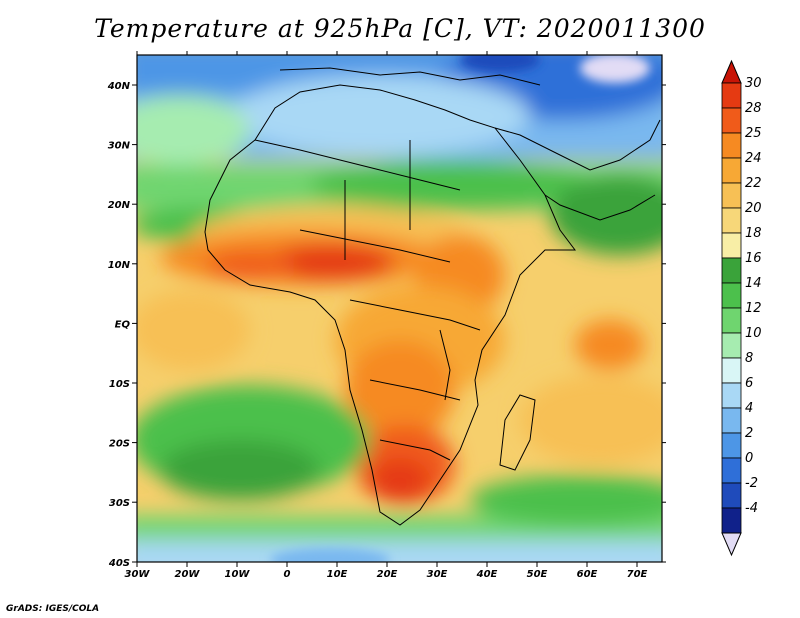 This screenshot has height=618, width=800. I want to click on x-tick-label: 10W, so click(238, 574).